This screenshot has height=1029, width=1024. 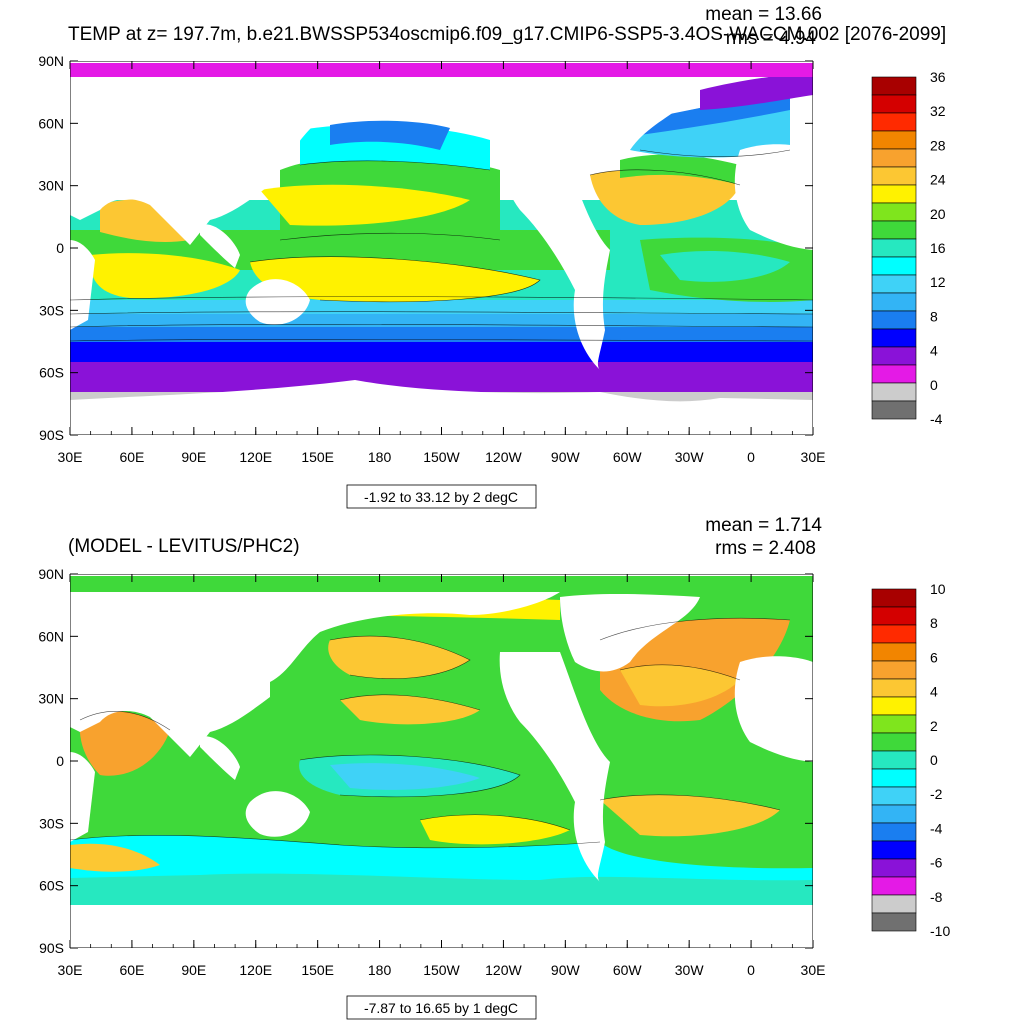 I want to click on bottom-lon-label: 180, so click(x=380, y=970).